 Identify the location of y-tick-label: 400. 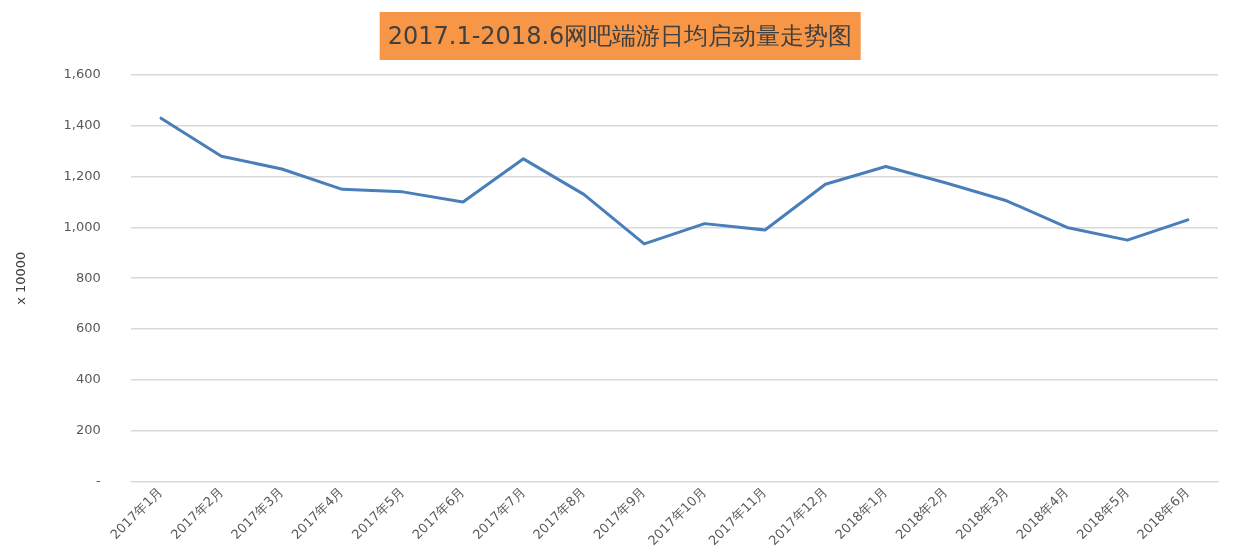
(88, 379).